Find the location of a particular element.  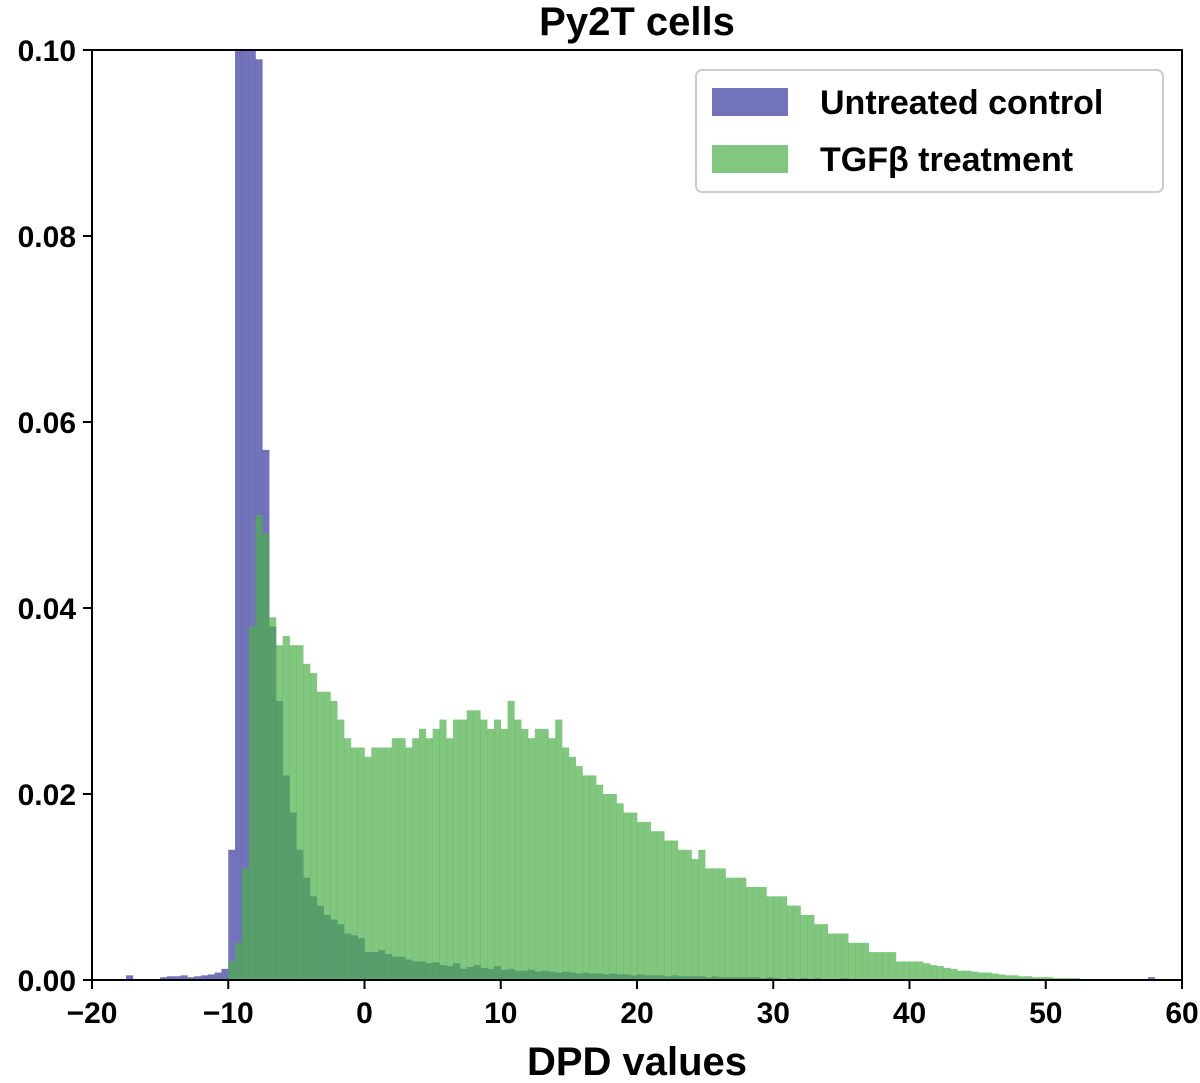

x-tick-label: 40 is located at coordinates (909, 1013).